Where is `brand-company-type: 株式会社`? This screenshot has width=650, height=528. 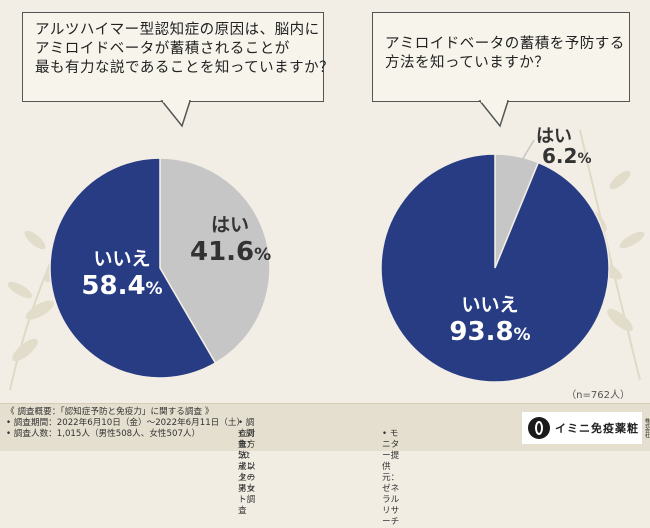 brand-company-type: 株式会社 is located at coordinates (647, 428).